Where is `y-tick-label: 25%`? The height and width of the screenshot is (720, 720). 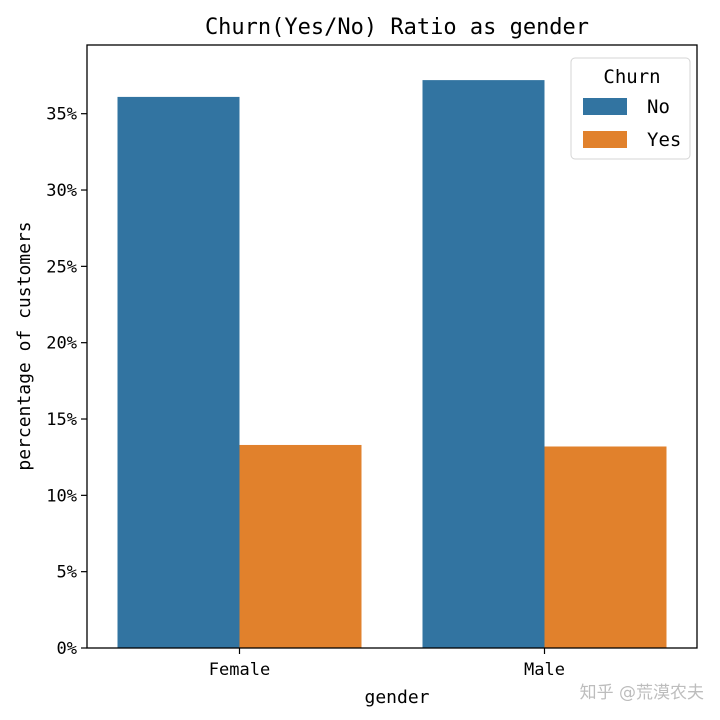 y-tick-label: 25% is located at coordinates (61, 267).